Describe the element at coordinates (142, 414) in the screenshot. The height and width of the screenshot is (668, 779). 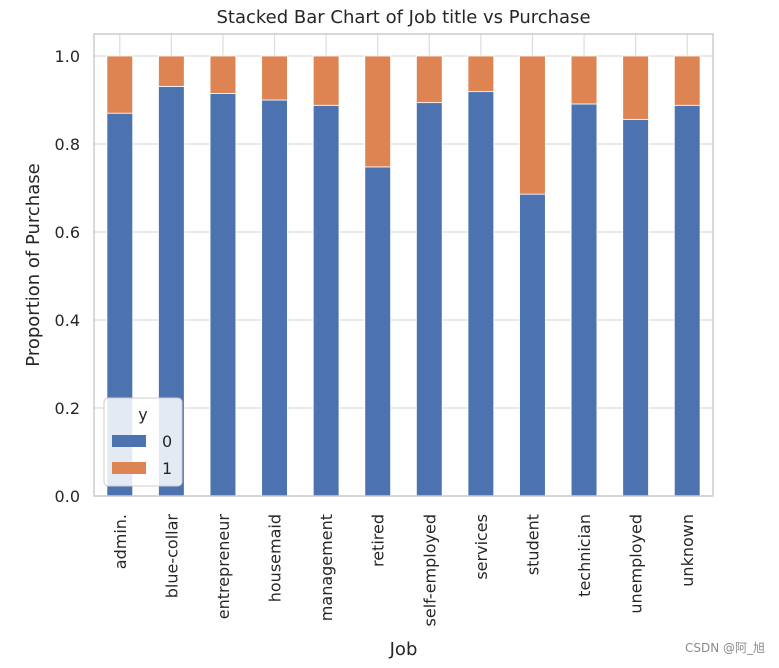
I see `legend-title: y` at that location.